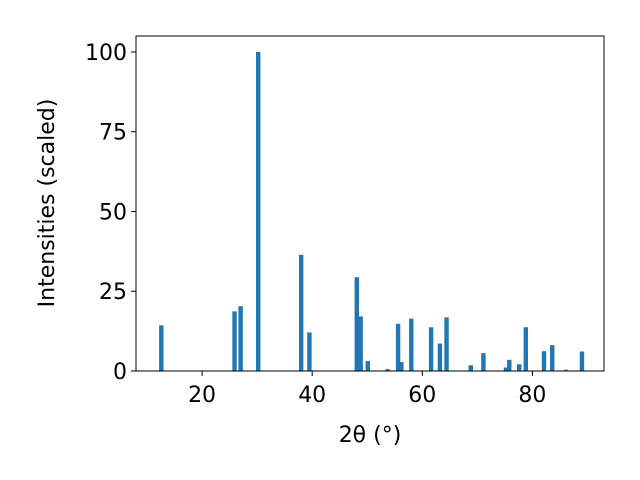 Image resolution: width=640 pixels, height=480 pixels. I want to click on x-axis-ticks: 20 40 60 80, so click(367, 389).